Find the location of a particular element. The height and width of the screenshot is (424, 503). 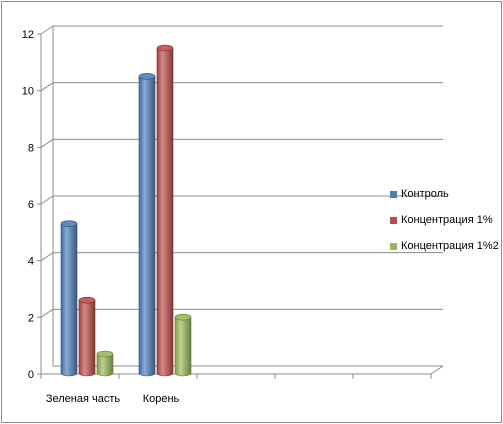

legend-label-conc-2: Концентрация 1%2 is located at coordinates (450, 246).